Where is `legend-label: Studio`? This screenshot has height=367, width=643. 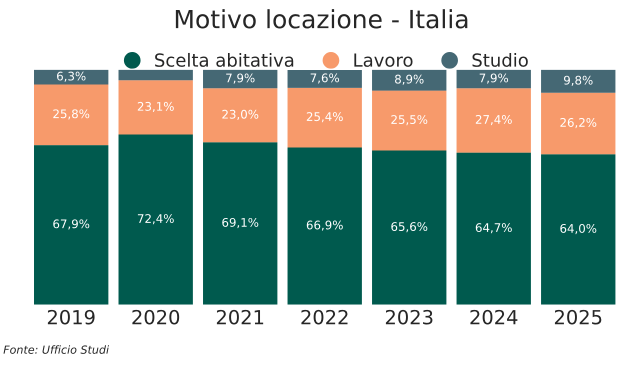 legend-label: Studio is located at coordinates (500, 59).